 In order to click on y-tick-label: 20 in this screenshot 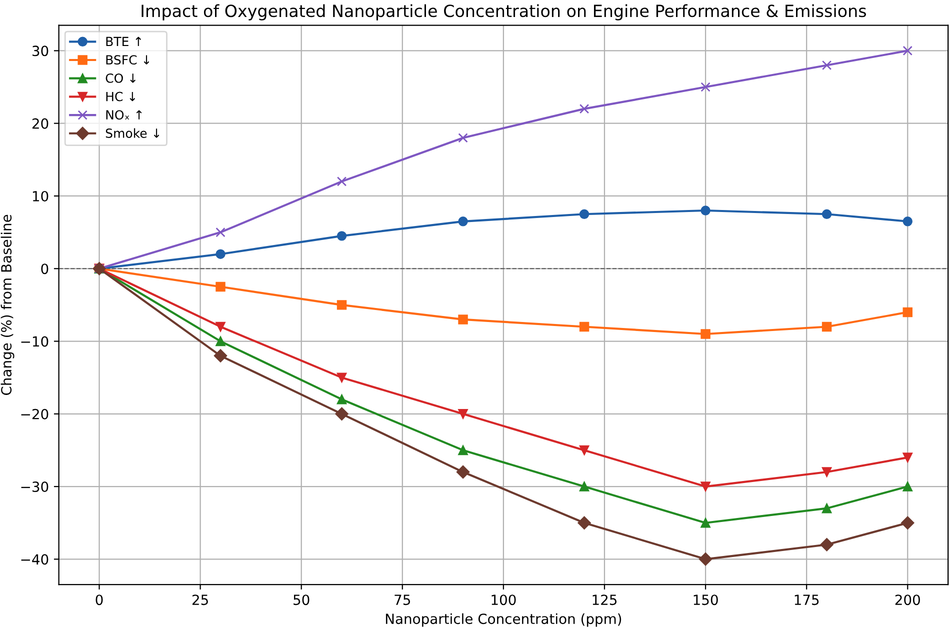, I will do `click(40, 123)`.